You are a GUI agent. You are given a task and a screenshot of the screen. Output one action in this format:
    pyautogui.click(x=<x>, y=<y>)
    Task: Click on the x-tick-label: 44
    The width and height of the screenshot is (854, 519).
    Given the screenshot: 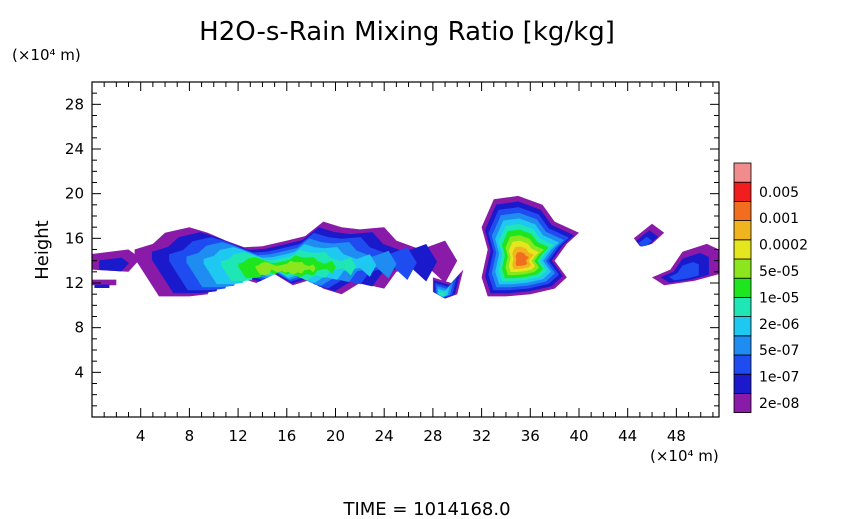 What is the action you would take?
    pyautogui.click(x=627, y=436)
    